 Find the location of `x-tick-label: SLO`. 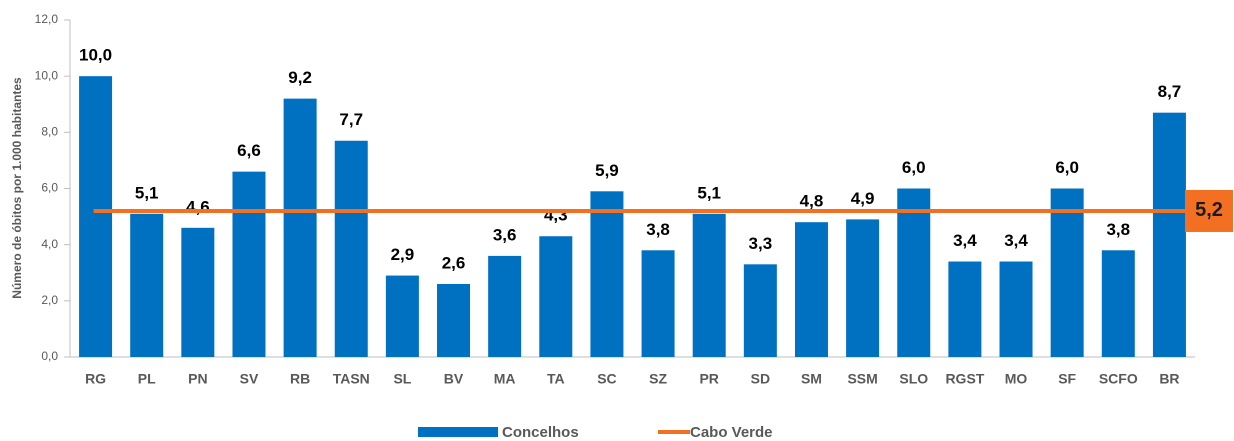

x-tick-label: SLO is located at coordinates (913, 379).